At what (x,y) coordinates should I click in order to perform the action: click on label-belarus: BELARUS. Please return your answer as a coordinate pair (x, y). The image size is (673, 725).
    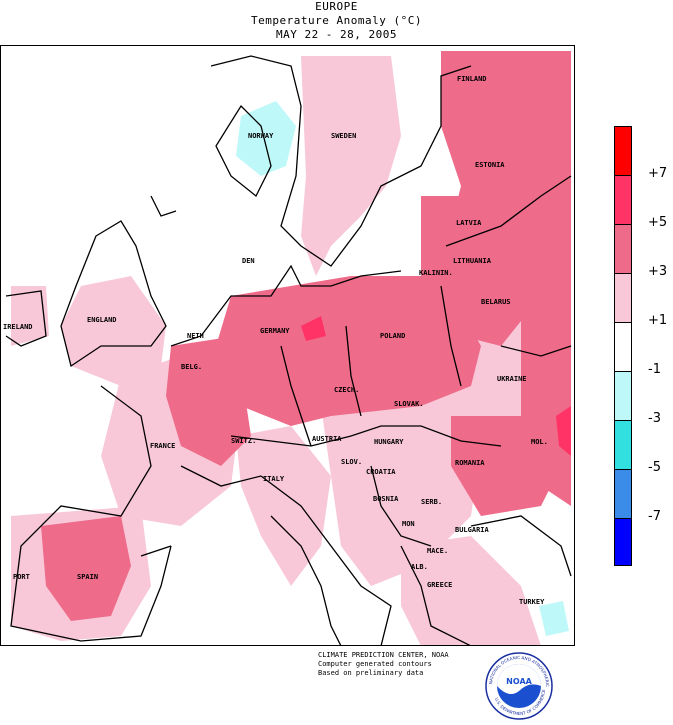
    Looking at the image, I should click on (496, 302).